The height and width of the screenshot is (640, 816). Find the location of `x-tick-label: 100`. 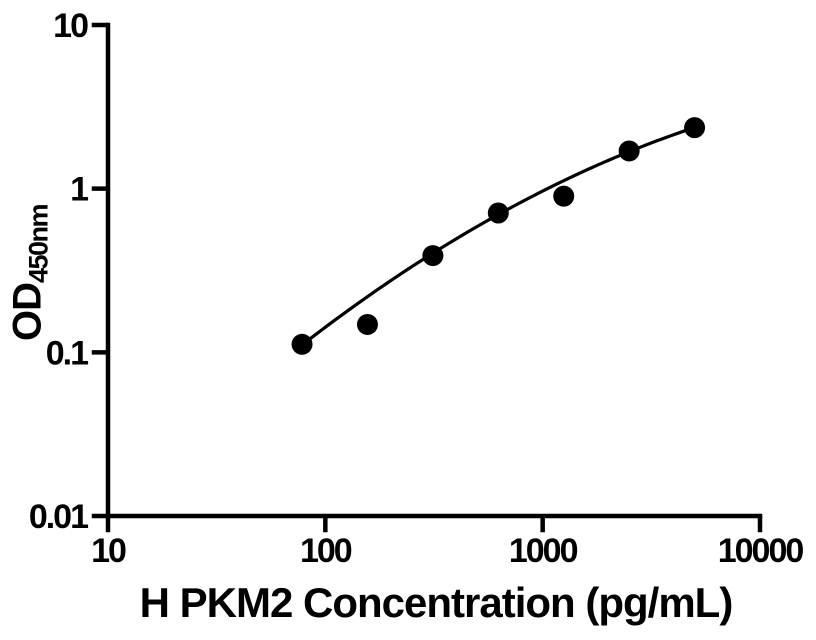

x-tick-label: 100 is located at coordinates (326, 551).